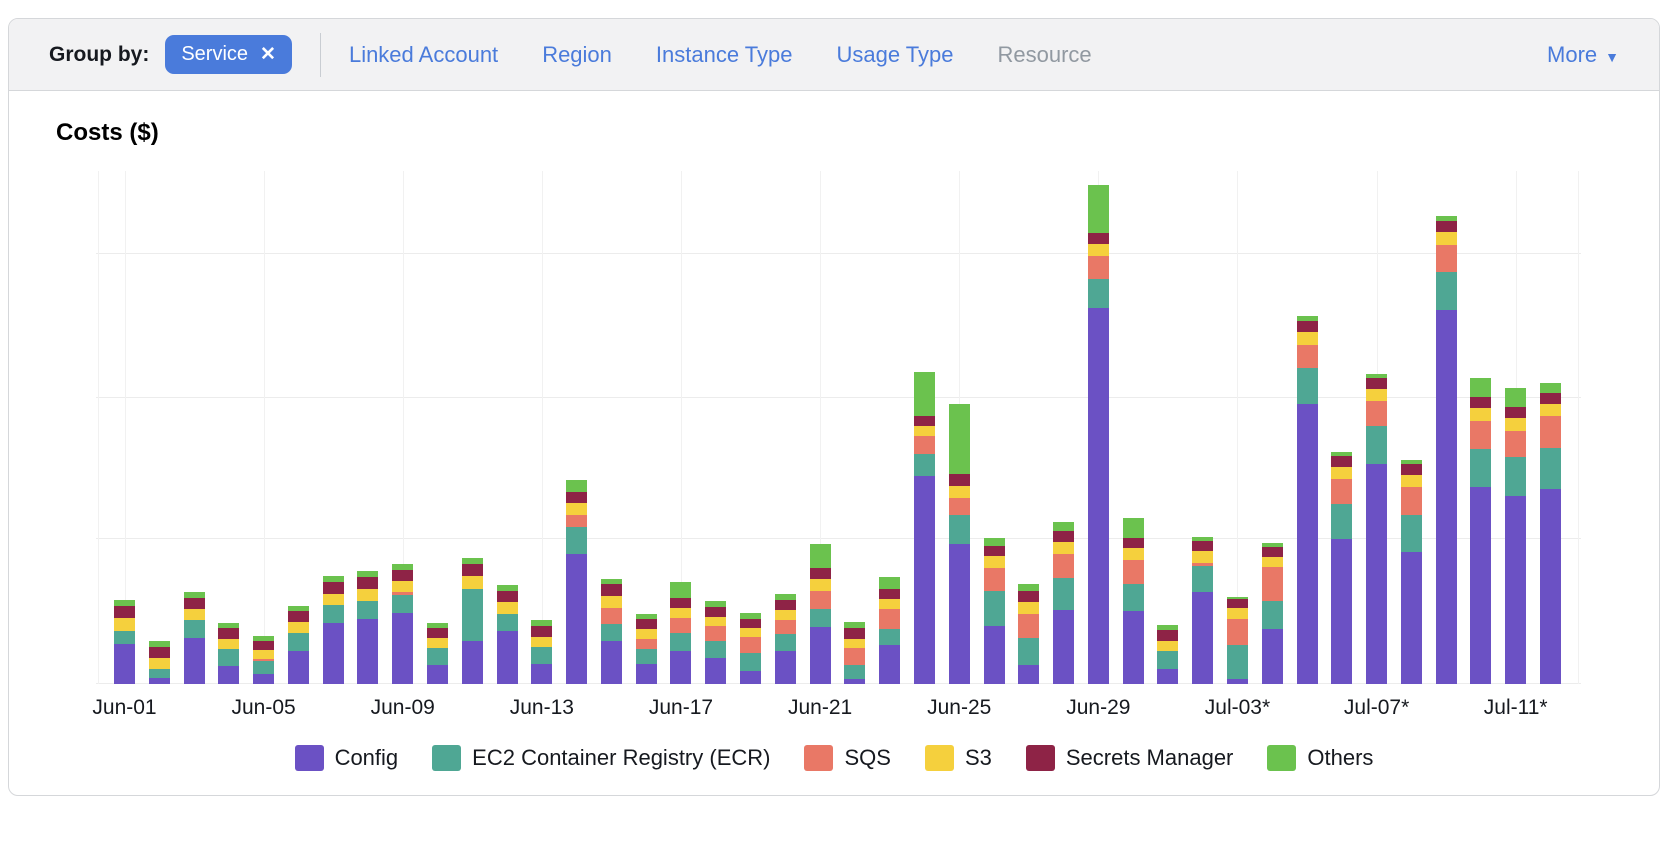 The height and width of the screenshot is (854, 1670). What do you see at coordinates (268, 54) in the screenshot?
I see `remove-filter-icon: ✕` at bounding box center [268, 54].